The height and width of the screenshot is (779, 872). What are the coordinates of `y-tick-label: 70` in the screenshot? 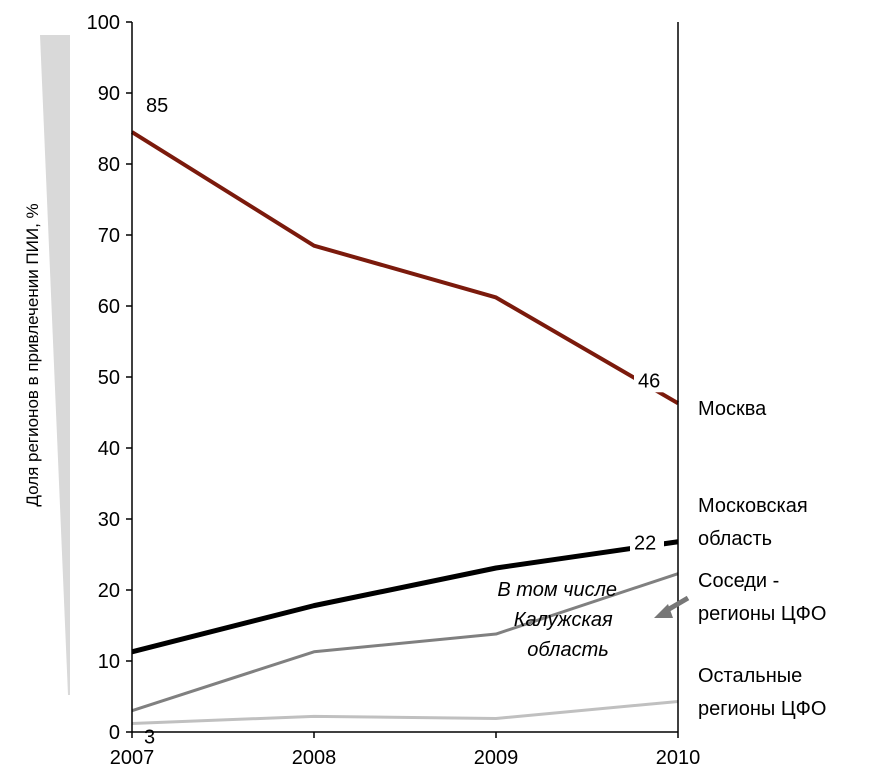 It's located at (109, 236).